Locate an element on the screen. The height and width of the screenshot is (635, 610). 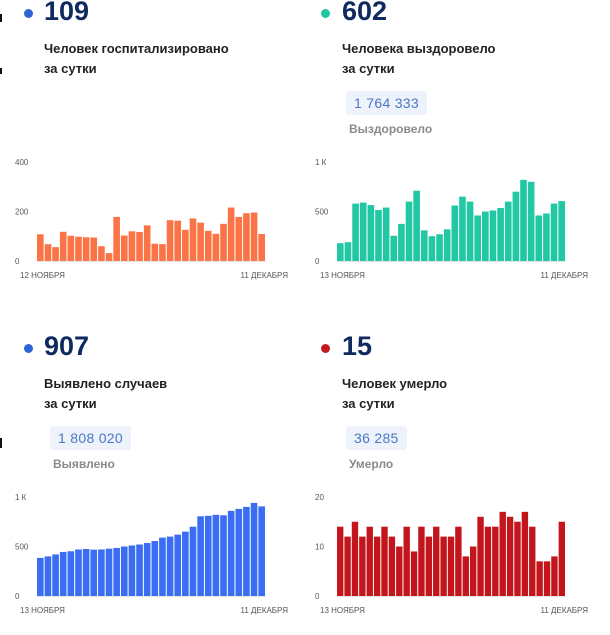
caption-line1: Человек умерло is located at coordinates (395, 383).